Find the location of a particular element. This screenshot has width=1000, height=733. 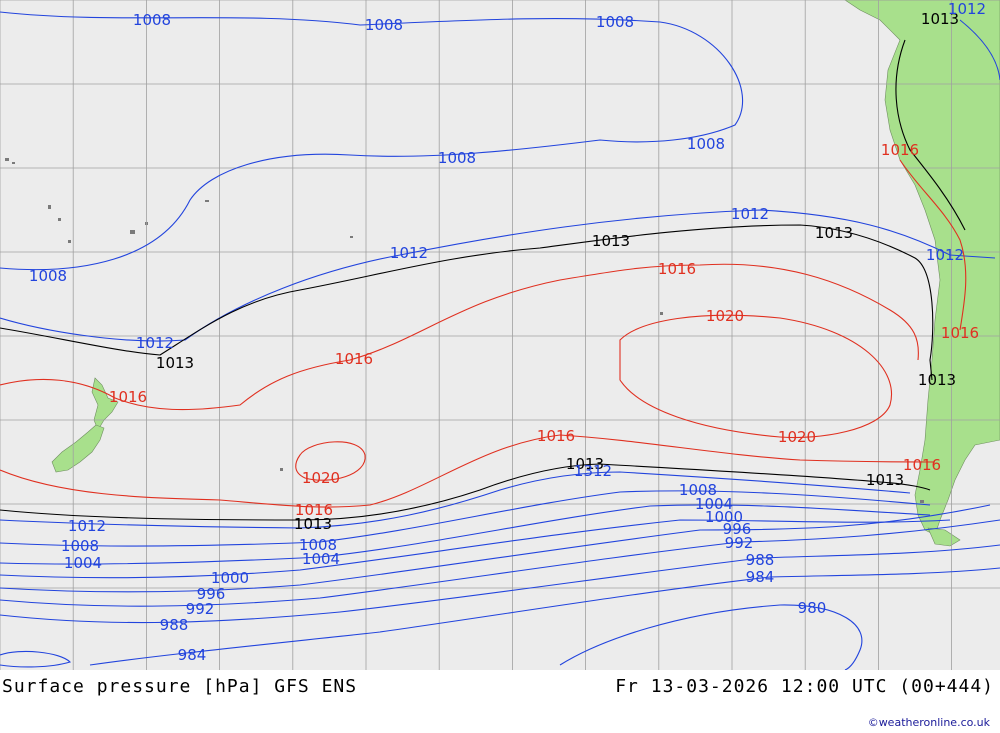

isobar-label: 1312 is located at coordinates (593, 471).